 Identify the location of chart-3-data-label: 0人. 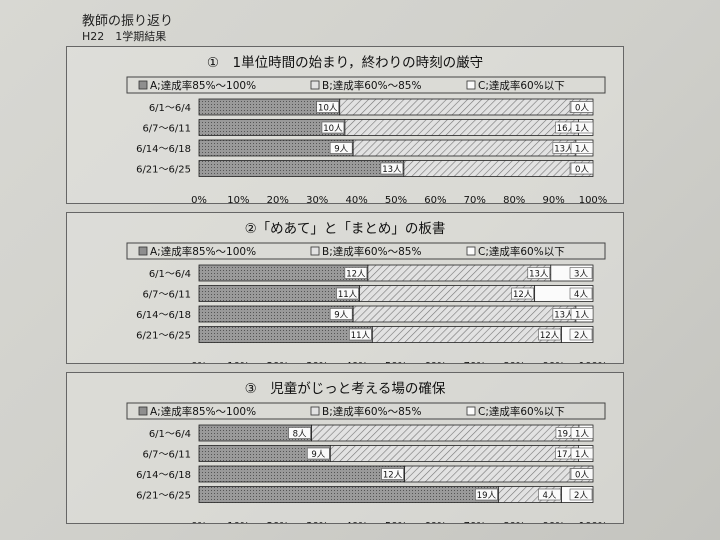
(582, 475).